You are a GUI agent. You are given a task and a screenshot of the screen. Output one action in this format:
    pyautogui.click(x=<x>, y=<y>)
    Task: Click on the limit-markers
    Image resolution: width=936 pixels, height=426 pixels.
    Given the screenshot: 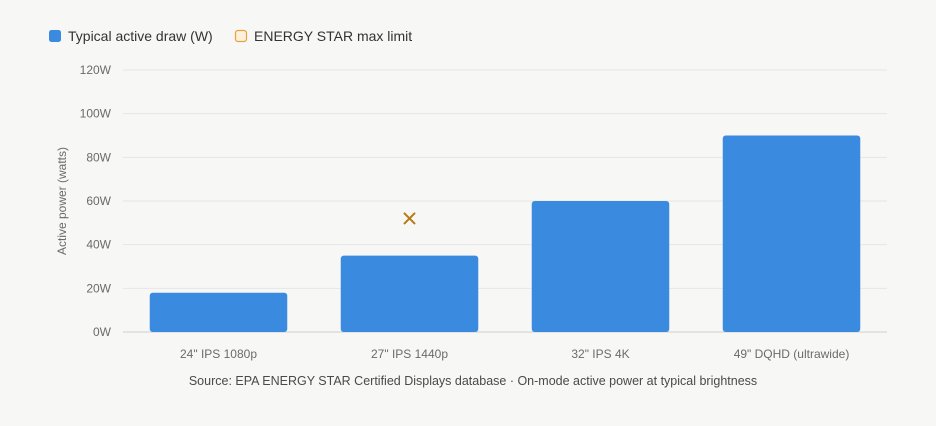 What is the action you would take?
    pyautogui.click(x=409, y=218)
    